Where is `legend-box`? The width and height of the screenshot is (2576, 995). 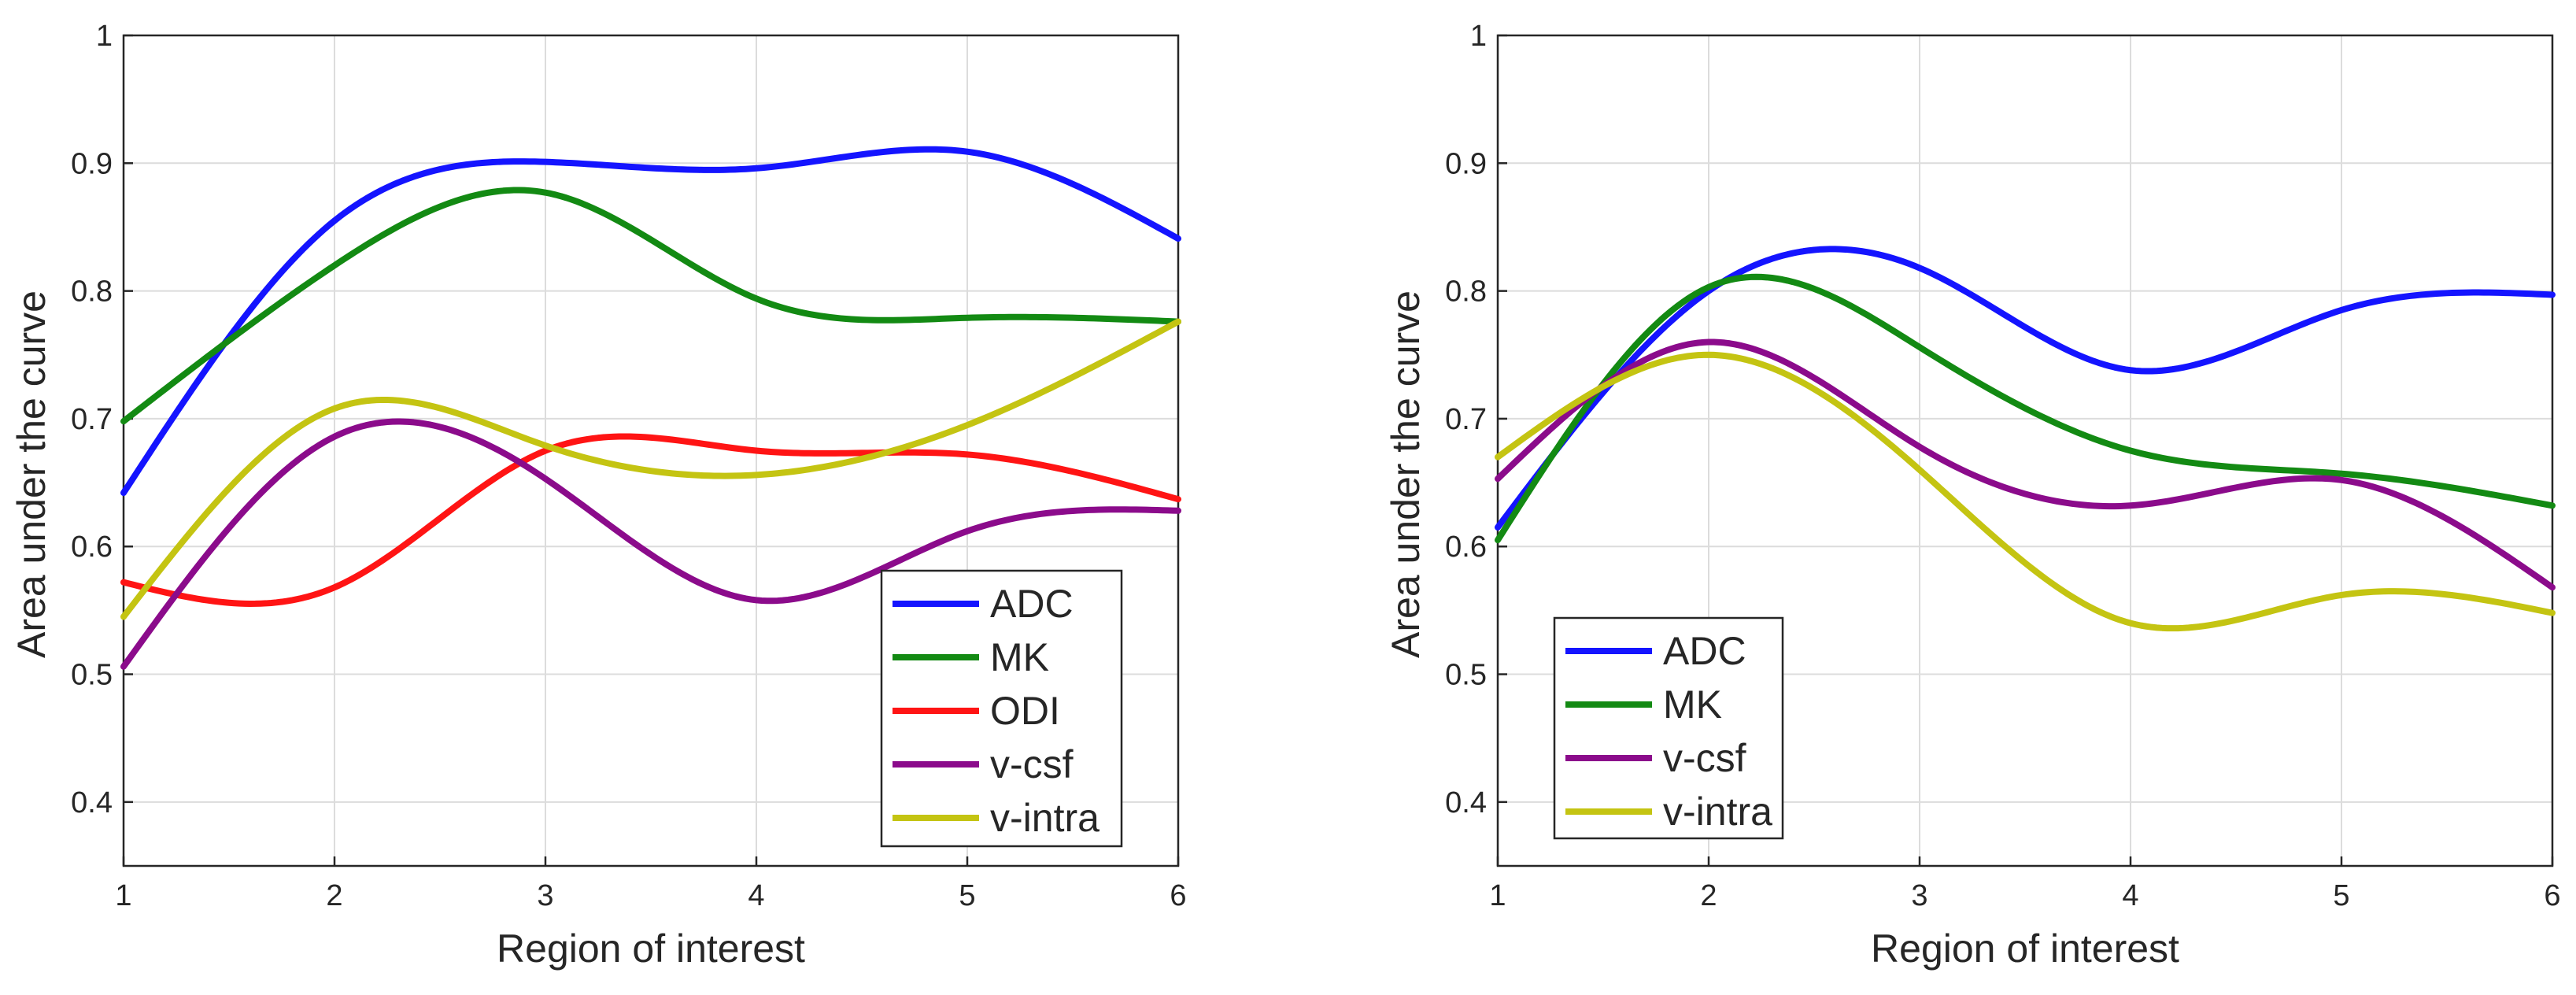
legend-box is located at coordinates (1668, 728).